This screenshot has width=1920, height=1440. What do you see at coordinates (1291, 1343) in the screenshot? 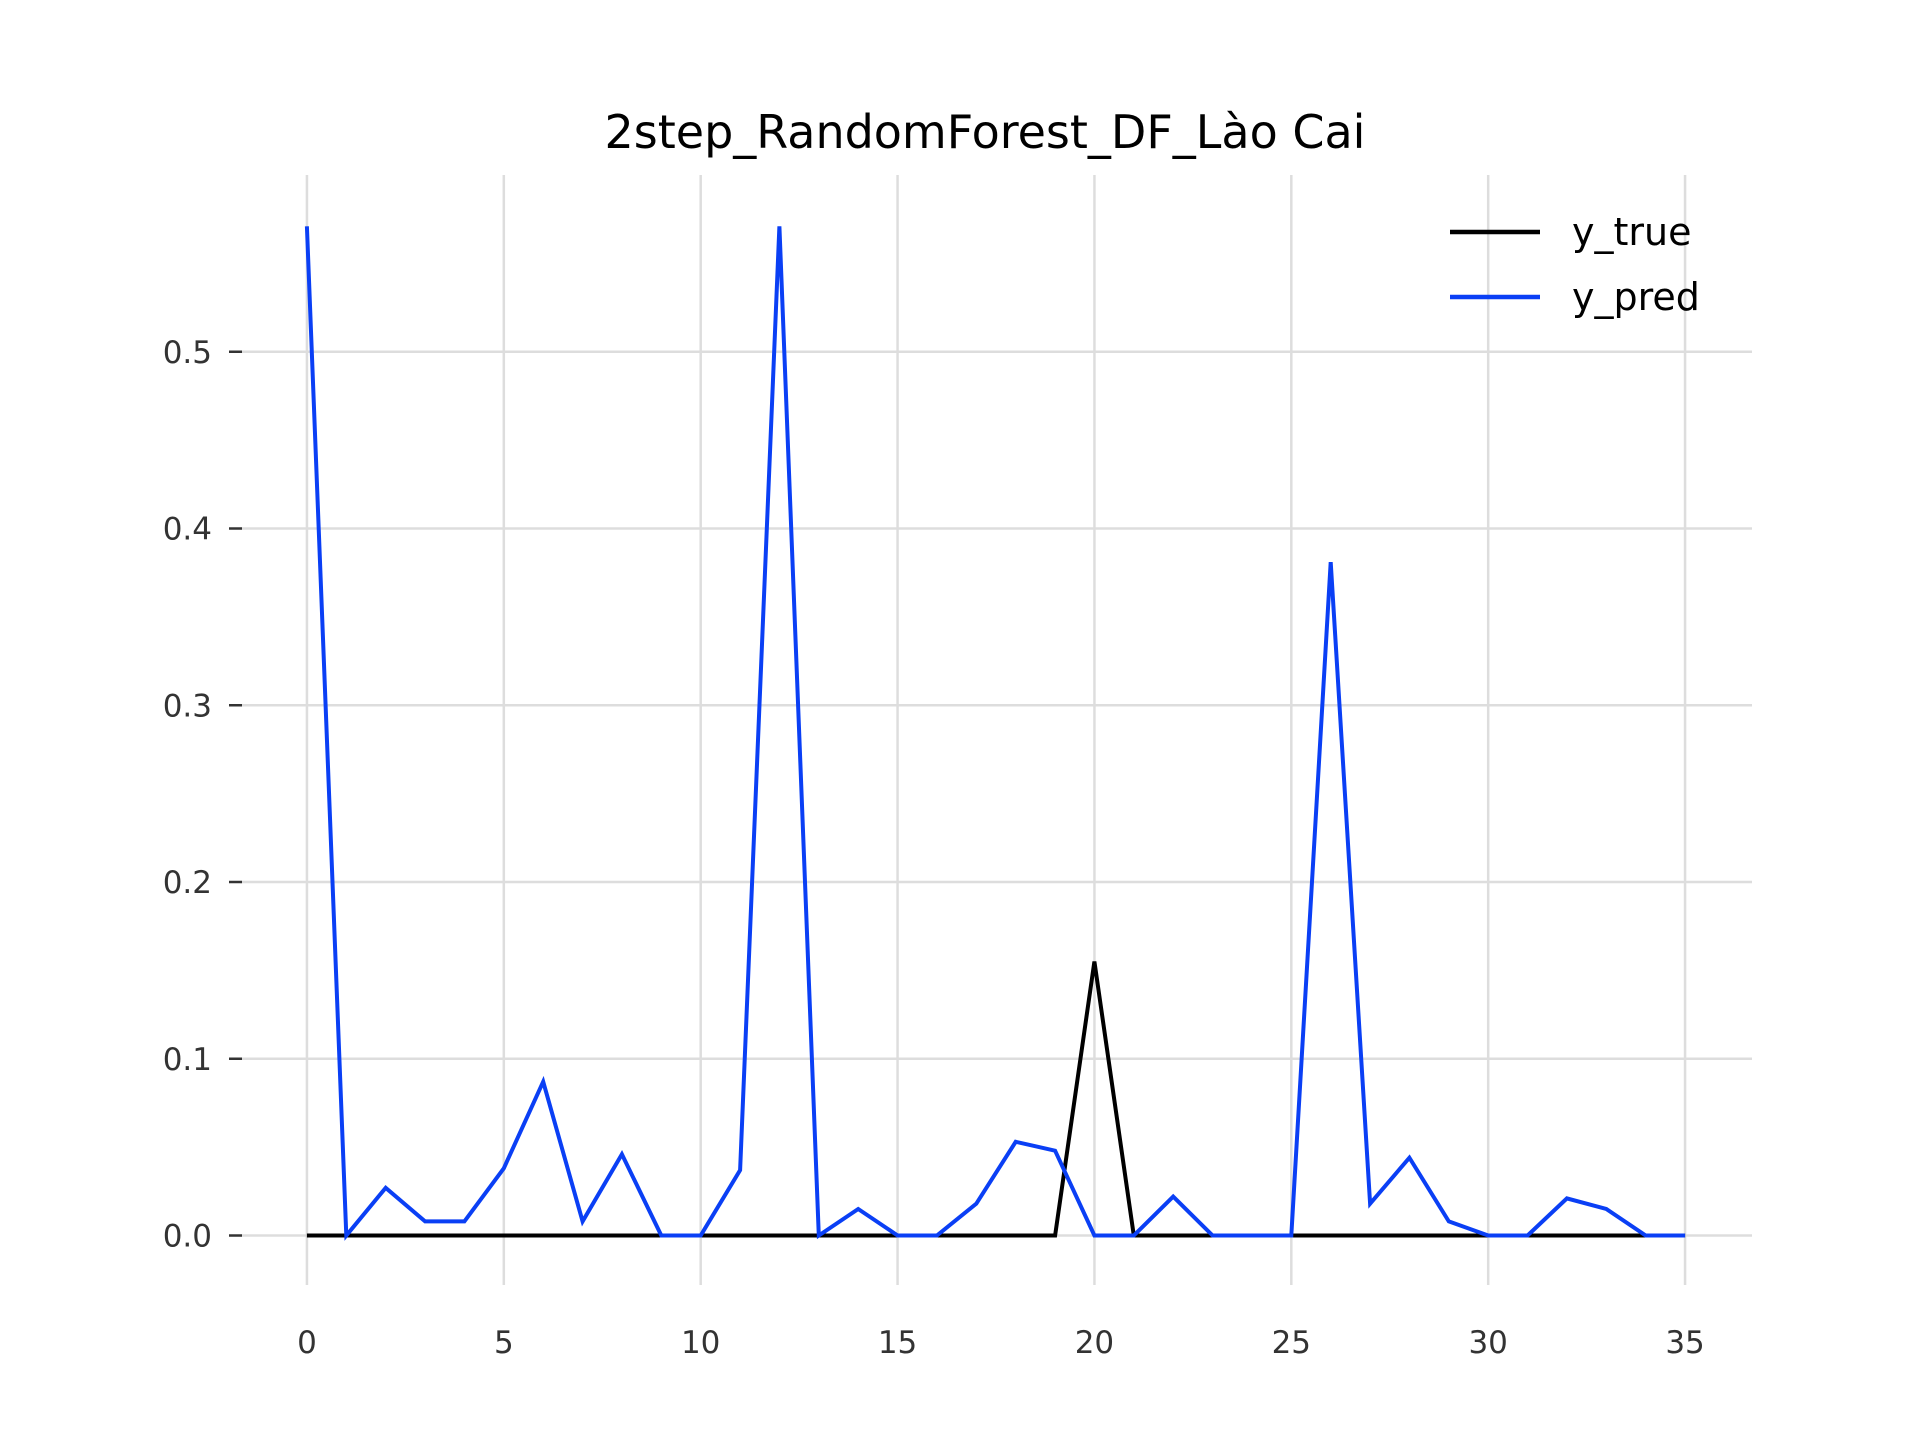
I see `x-tick-label: 25` at bounding box center [1291, 1343].